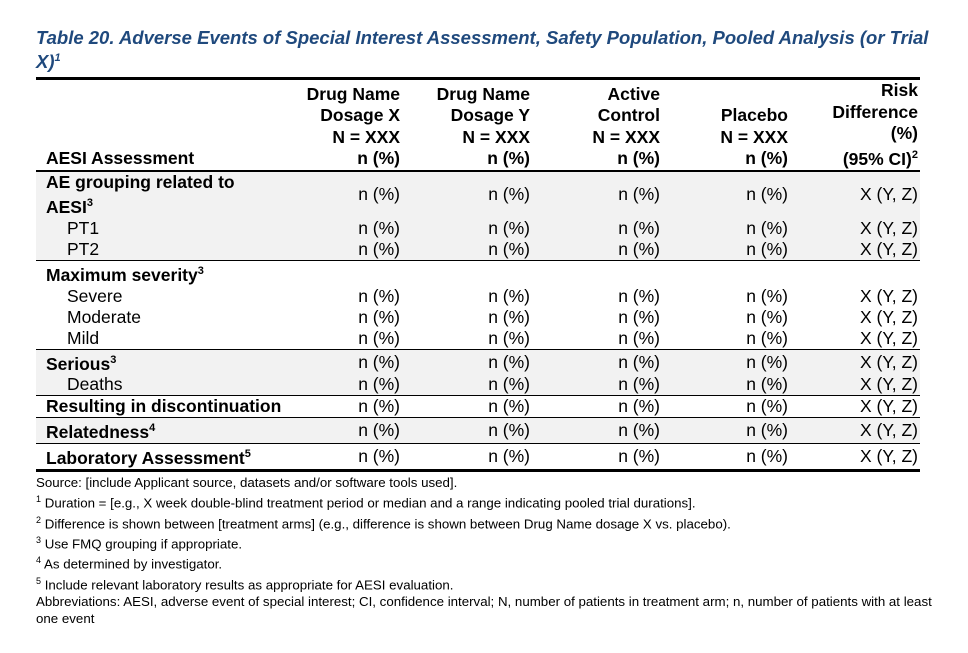 This screenshot has width=968, height=653. Describe the element at coordinates (120, 158) in the screenshot. I see `header-aesi-assessment: AESI Assessment` at that location.